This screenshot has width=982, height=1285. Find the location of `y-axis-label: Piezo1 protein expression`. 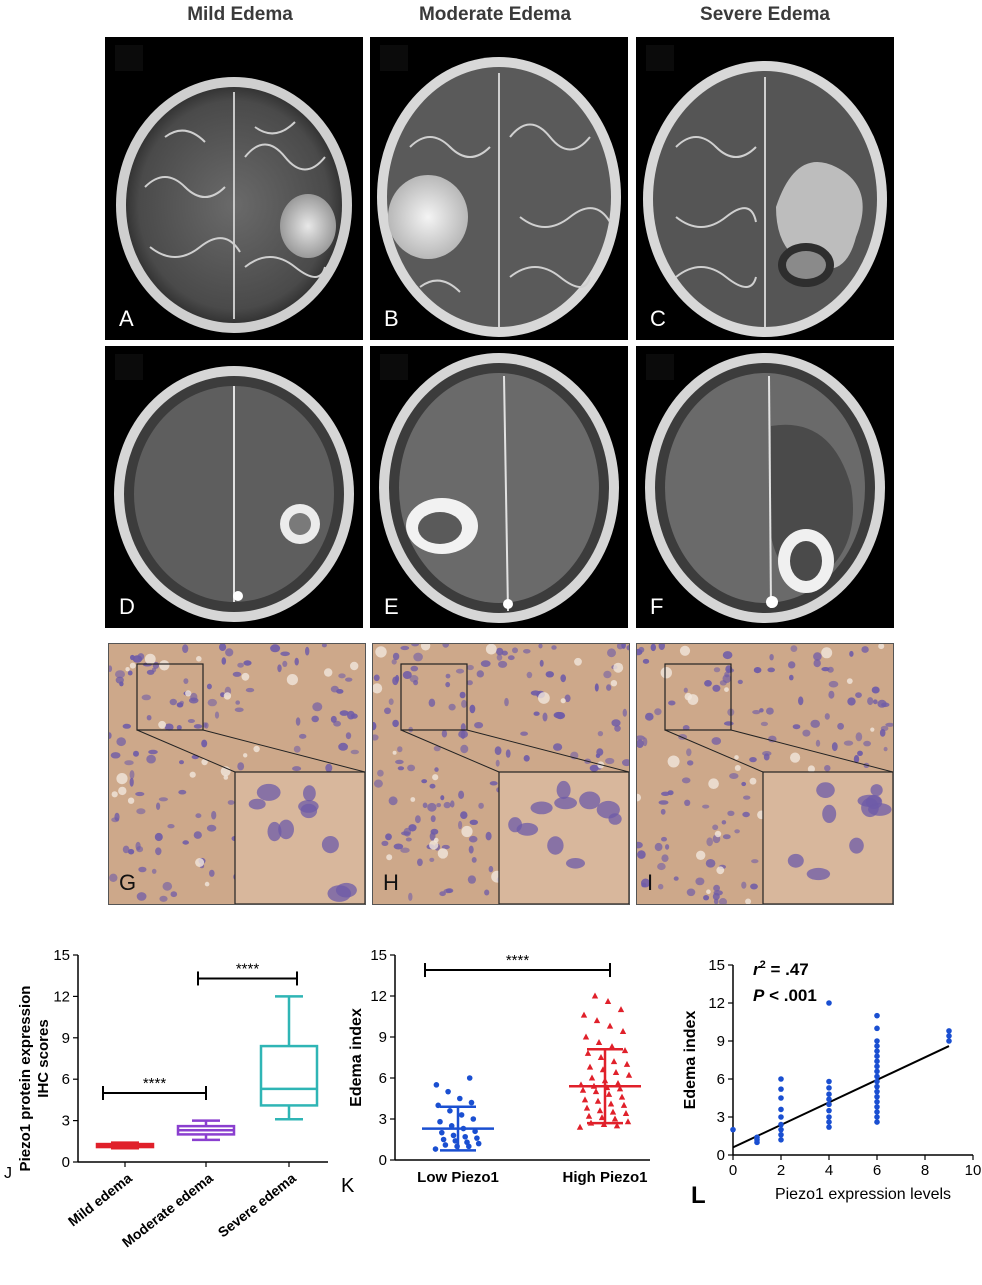

y-axis-label: Piezo1 protein expression is located at coordinates (25, 1079).